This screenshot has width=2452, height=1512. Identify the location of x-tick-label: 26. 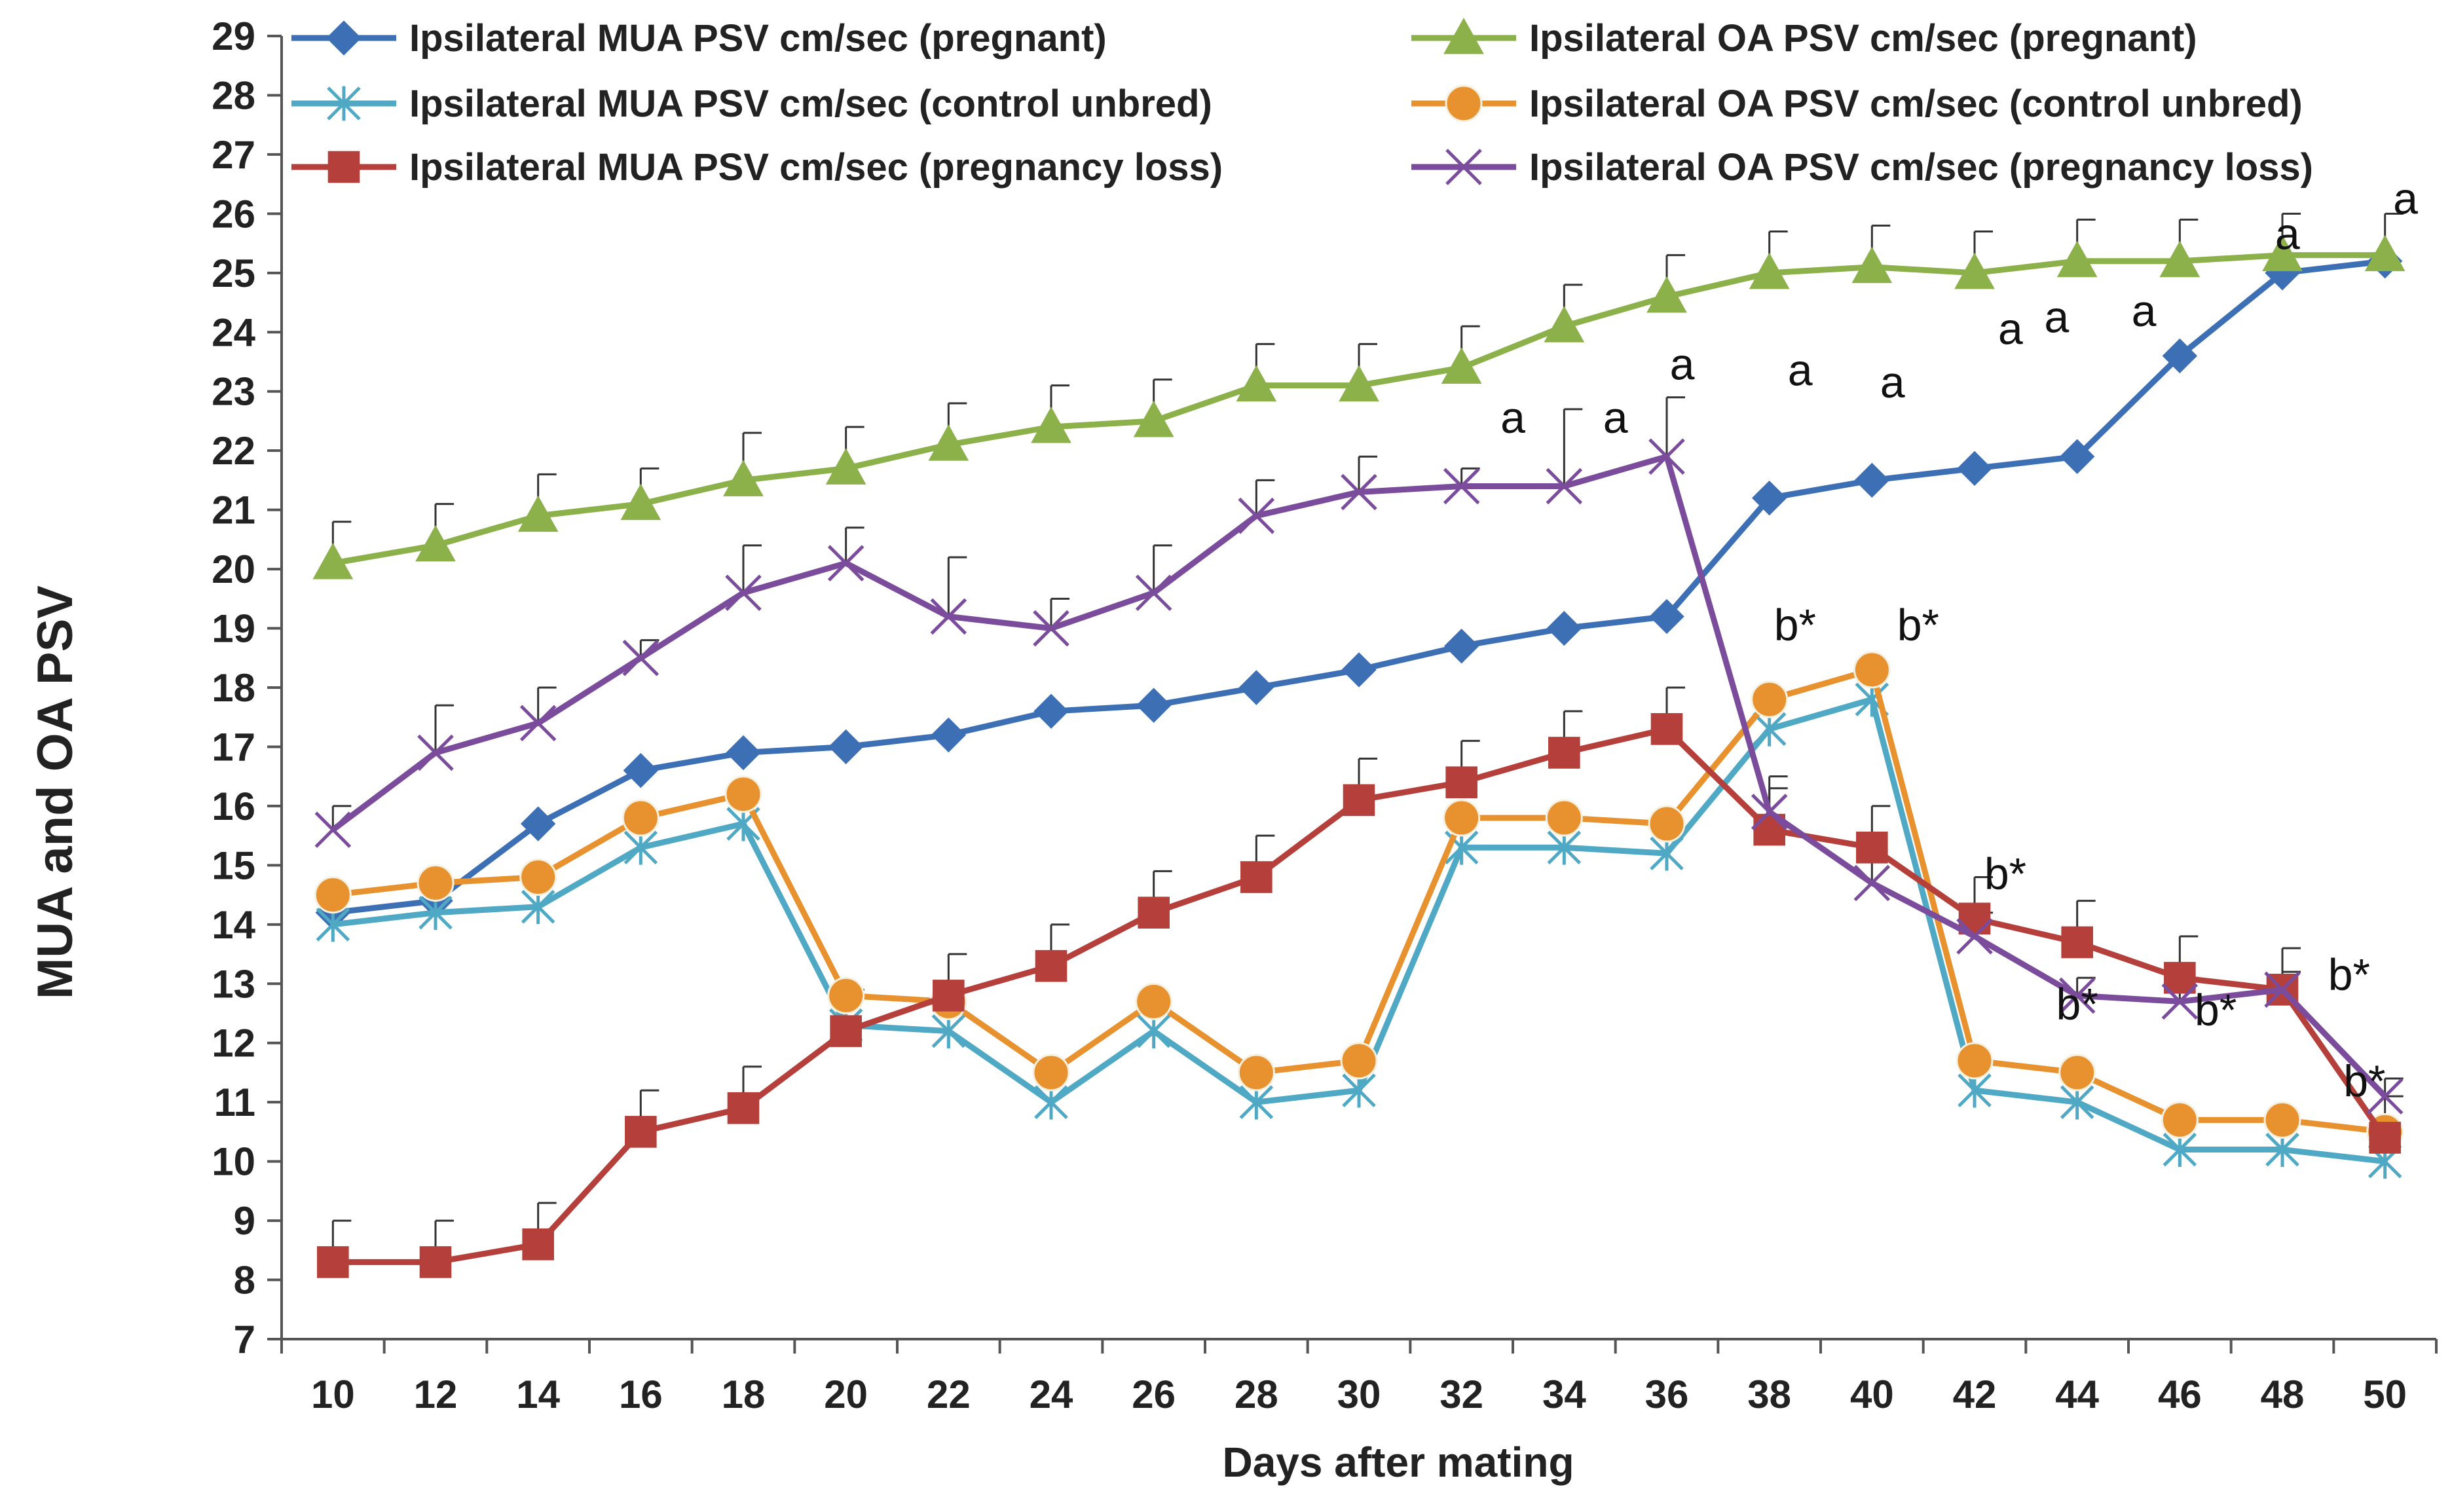
(1154, 1394).